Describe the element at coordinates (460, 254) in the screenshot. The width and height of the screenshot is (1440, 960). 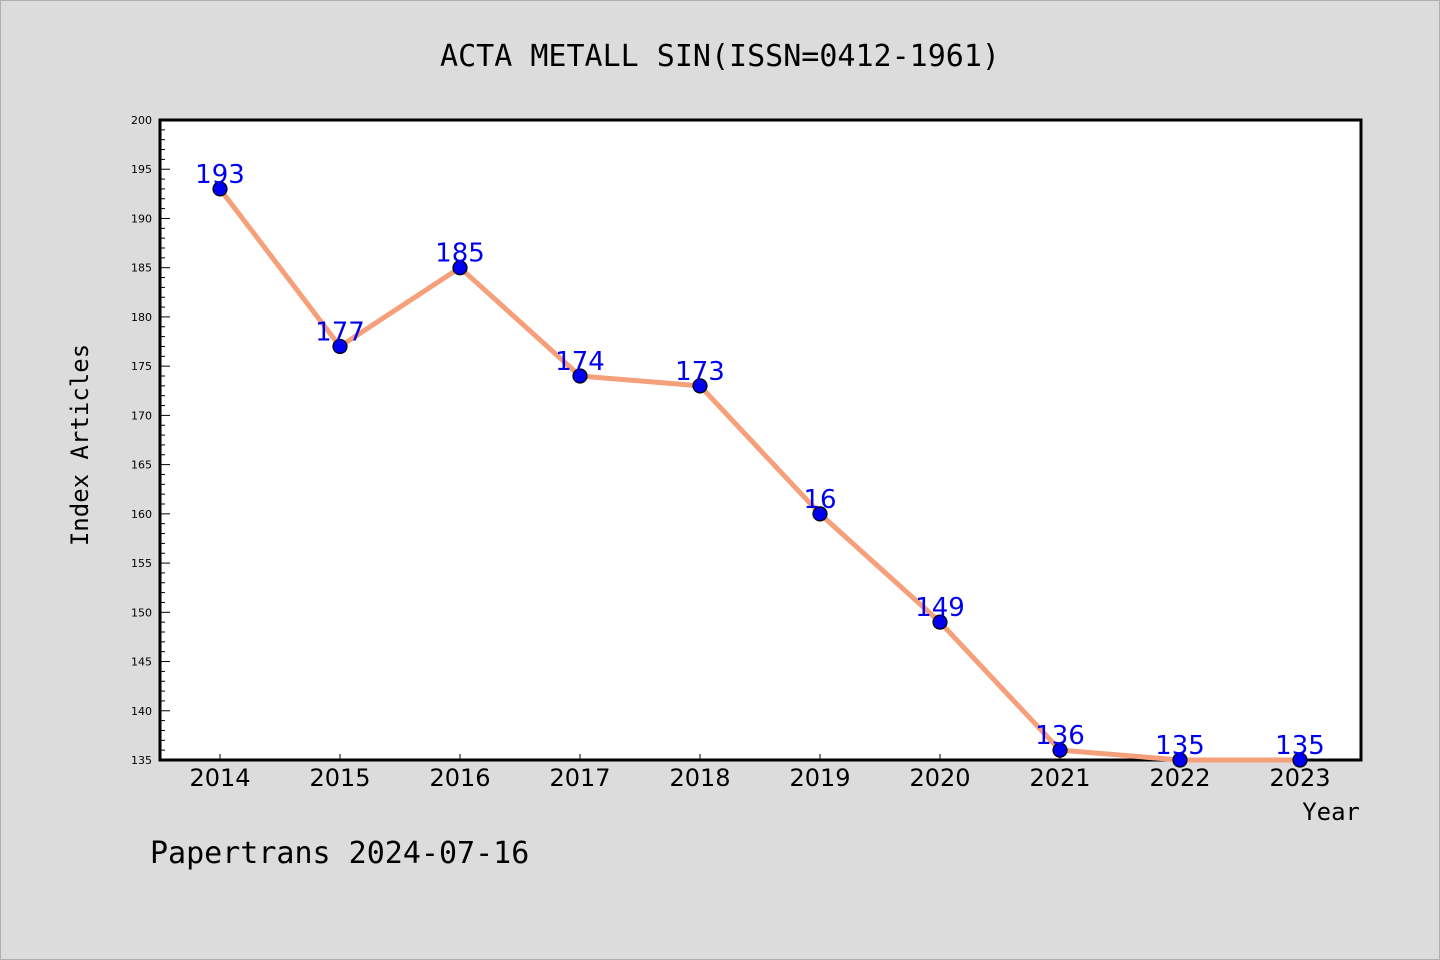
I see `data-label: 185` at that location.